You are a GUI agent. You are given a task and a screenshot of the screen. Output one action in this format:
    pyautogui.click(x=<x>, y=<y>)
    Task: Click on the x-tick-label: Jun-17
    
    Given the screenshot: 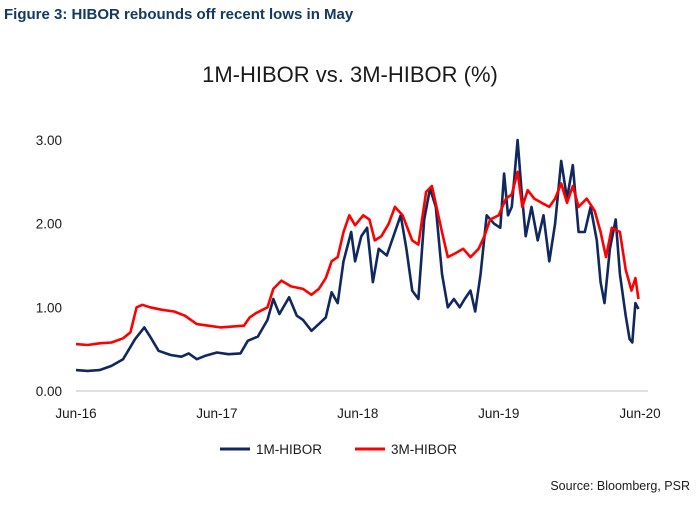 What is the action you would take?
    pyautogui.click(x=216, y=413)
    